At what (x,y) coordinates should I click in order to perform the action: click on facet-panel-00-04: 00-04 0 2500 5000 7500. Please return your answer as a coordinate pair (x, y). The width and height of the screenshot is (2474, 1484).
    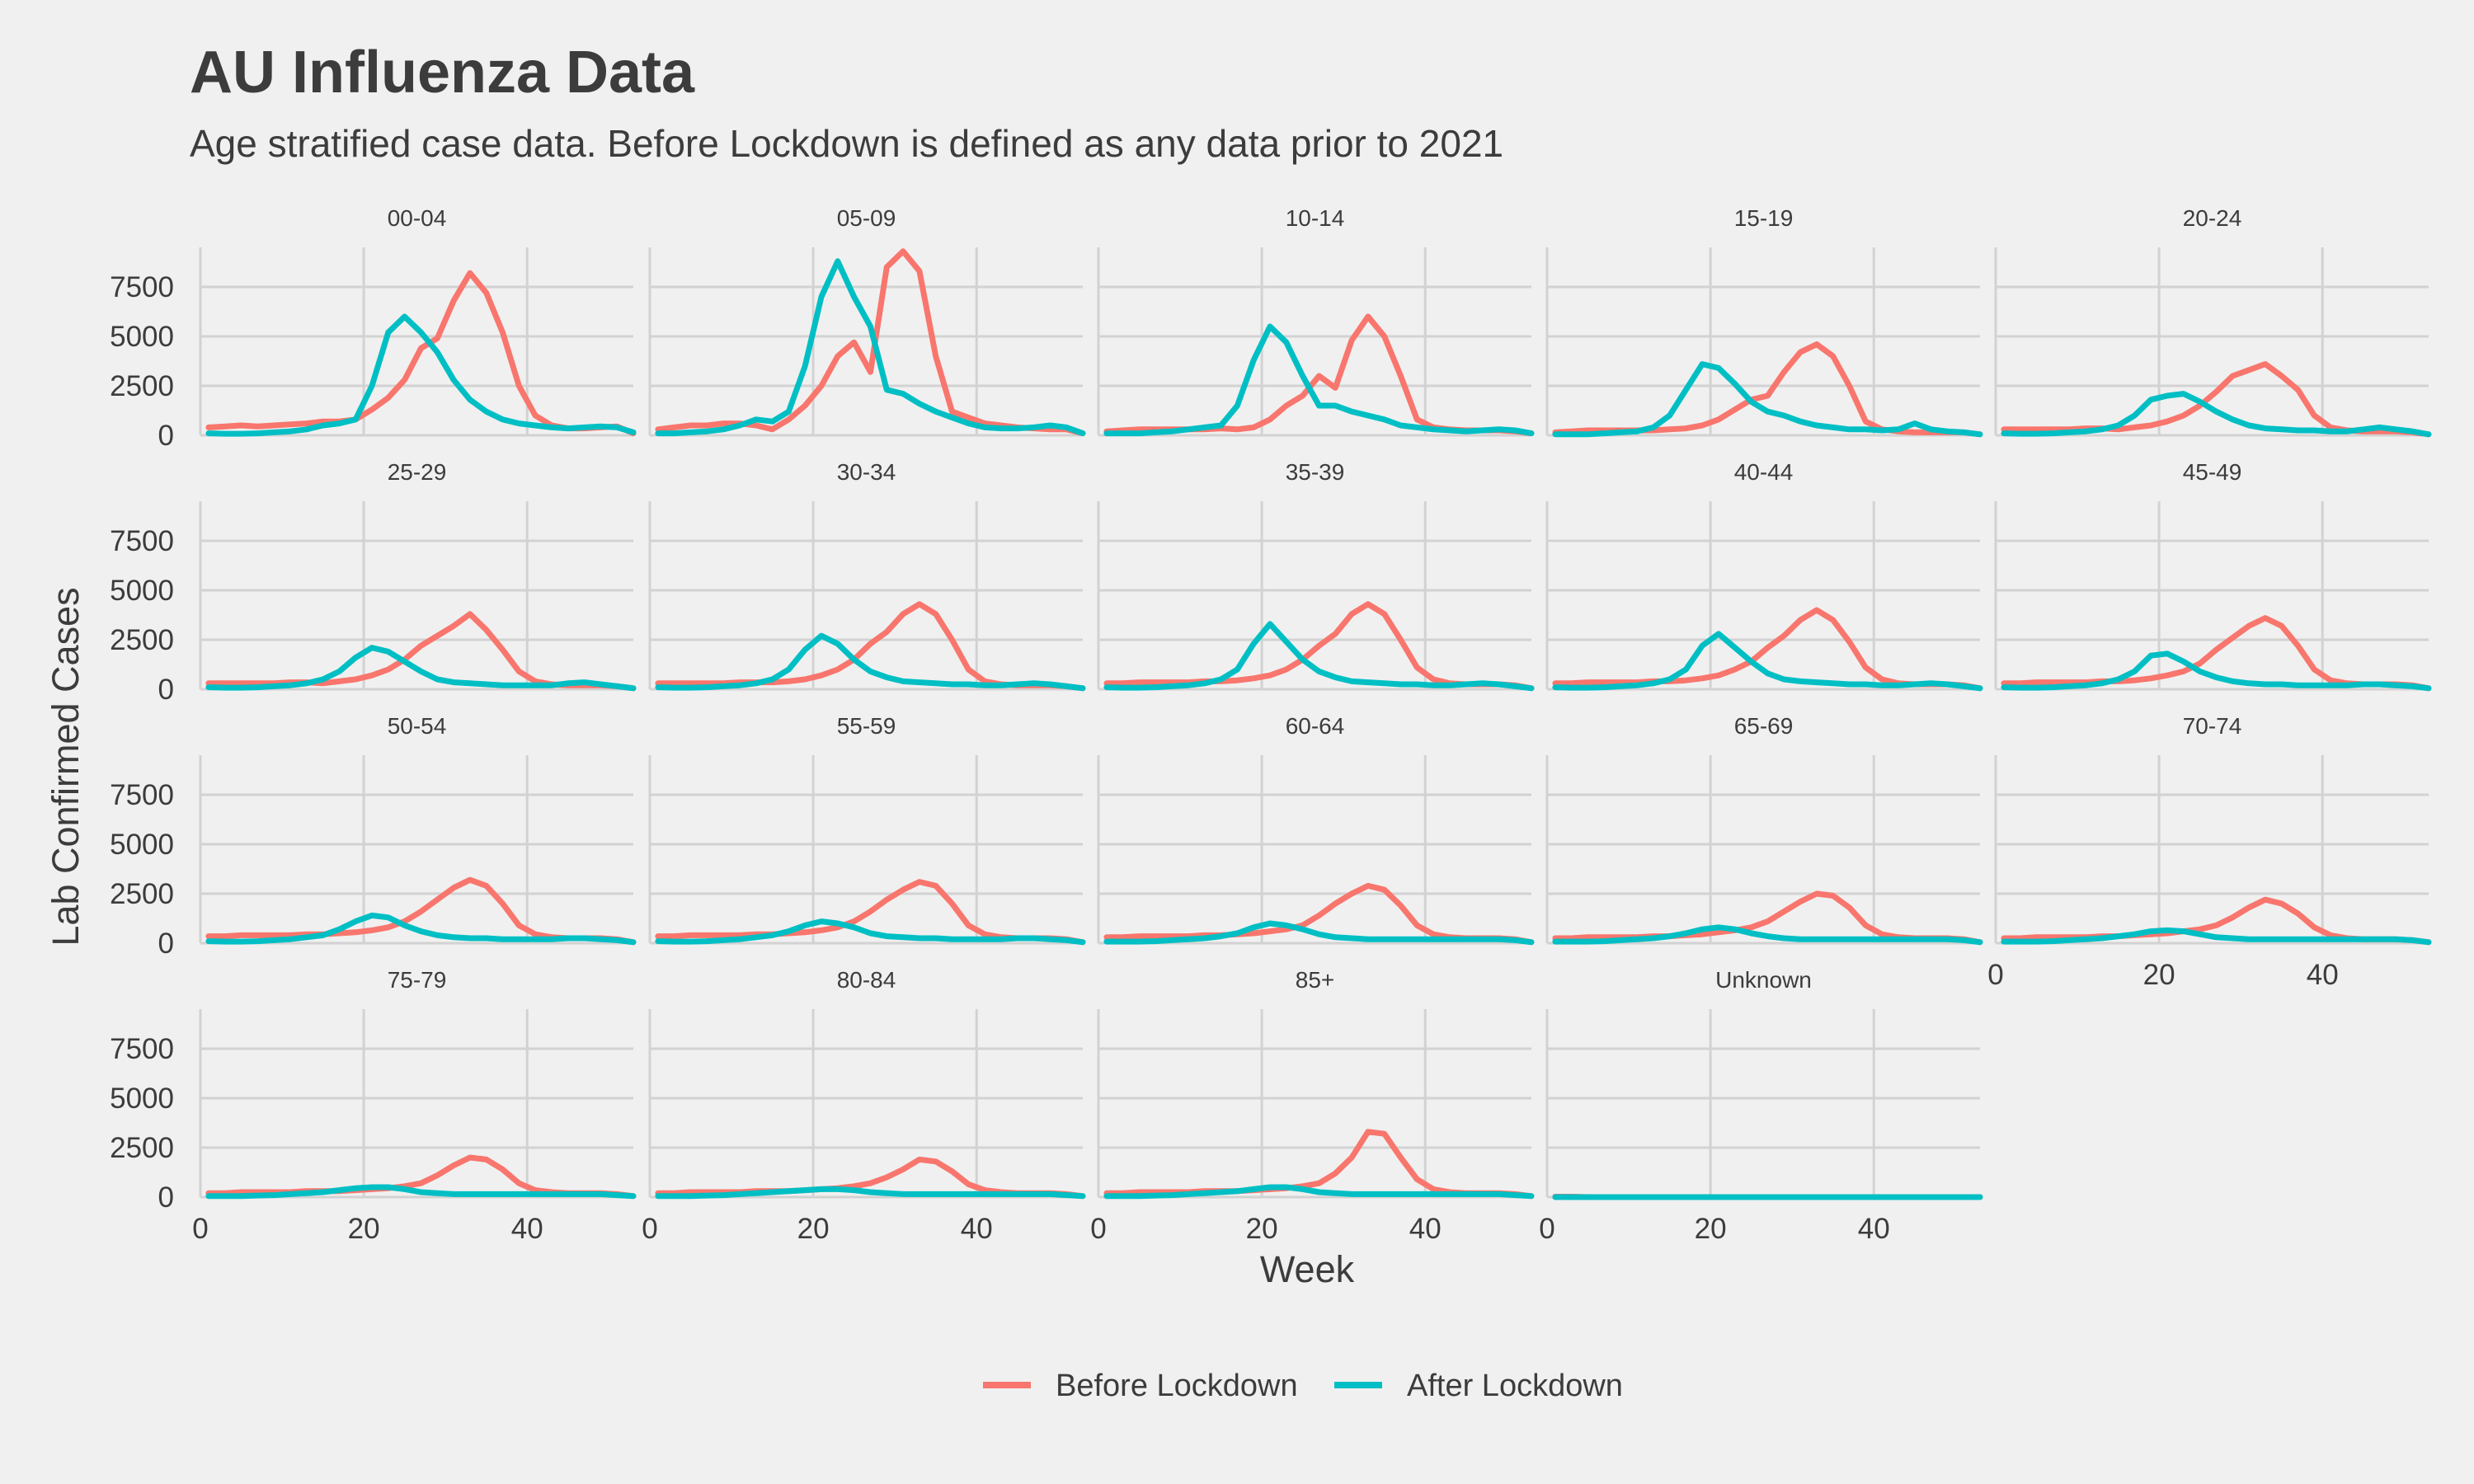
    Looking at the image, I should click on (373, 328).